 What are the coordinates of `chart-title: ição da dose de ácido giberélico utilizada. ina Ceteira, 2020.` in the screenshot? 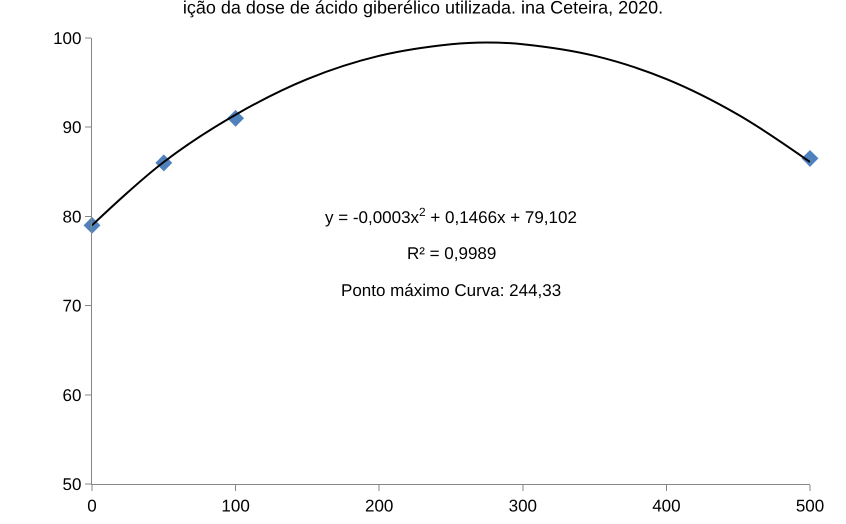 It's located at (423, 9).